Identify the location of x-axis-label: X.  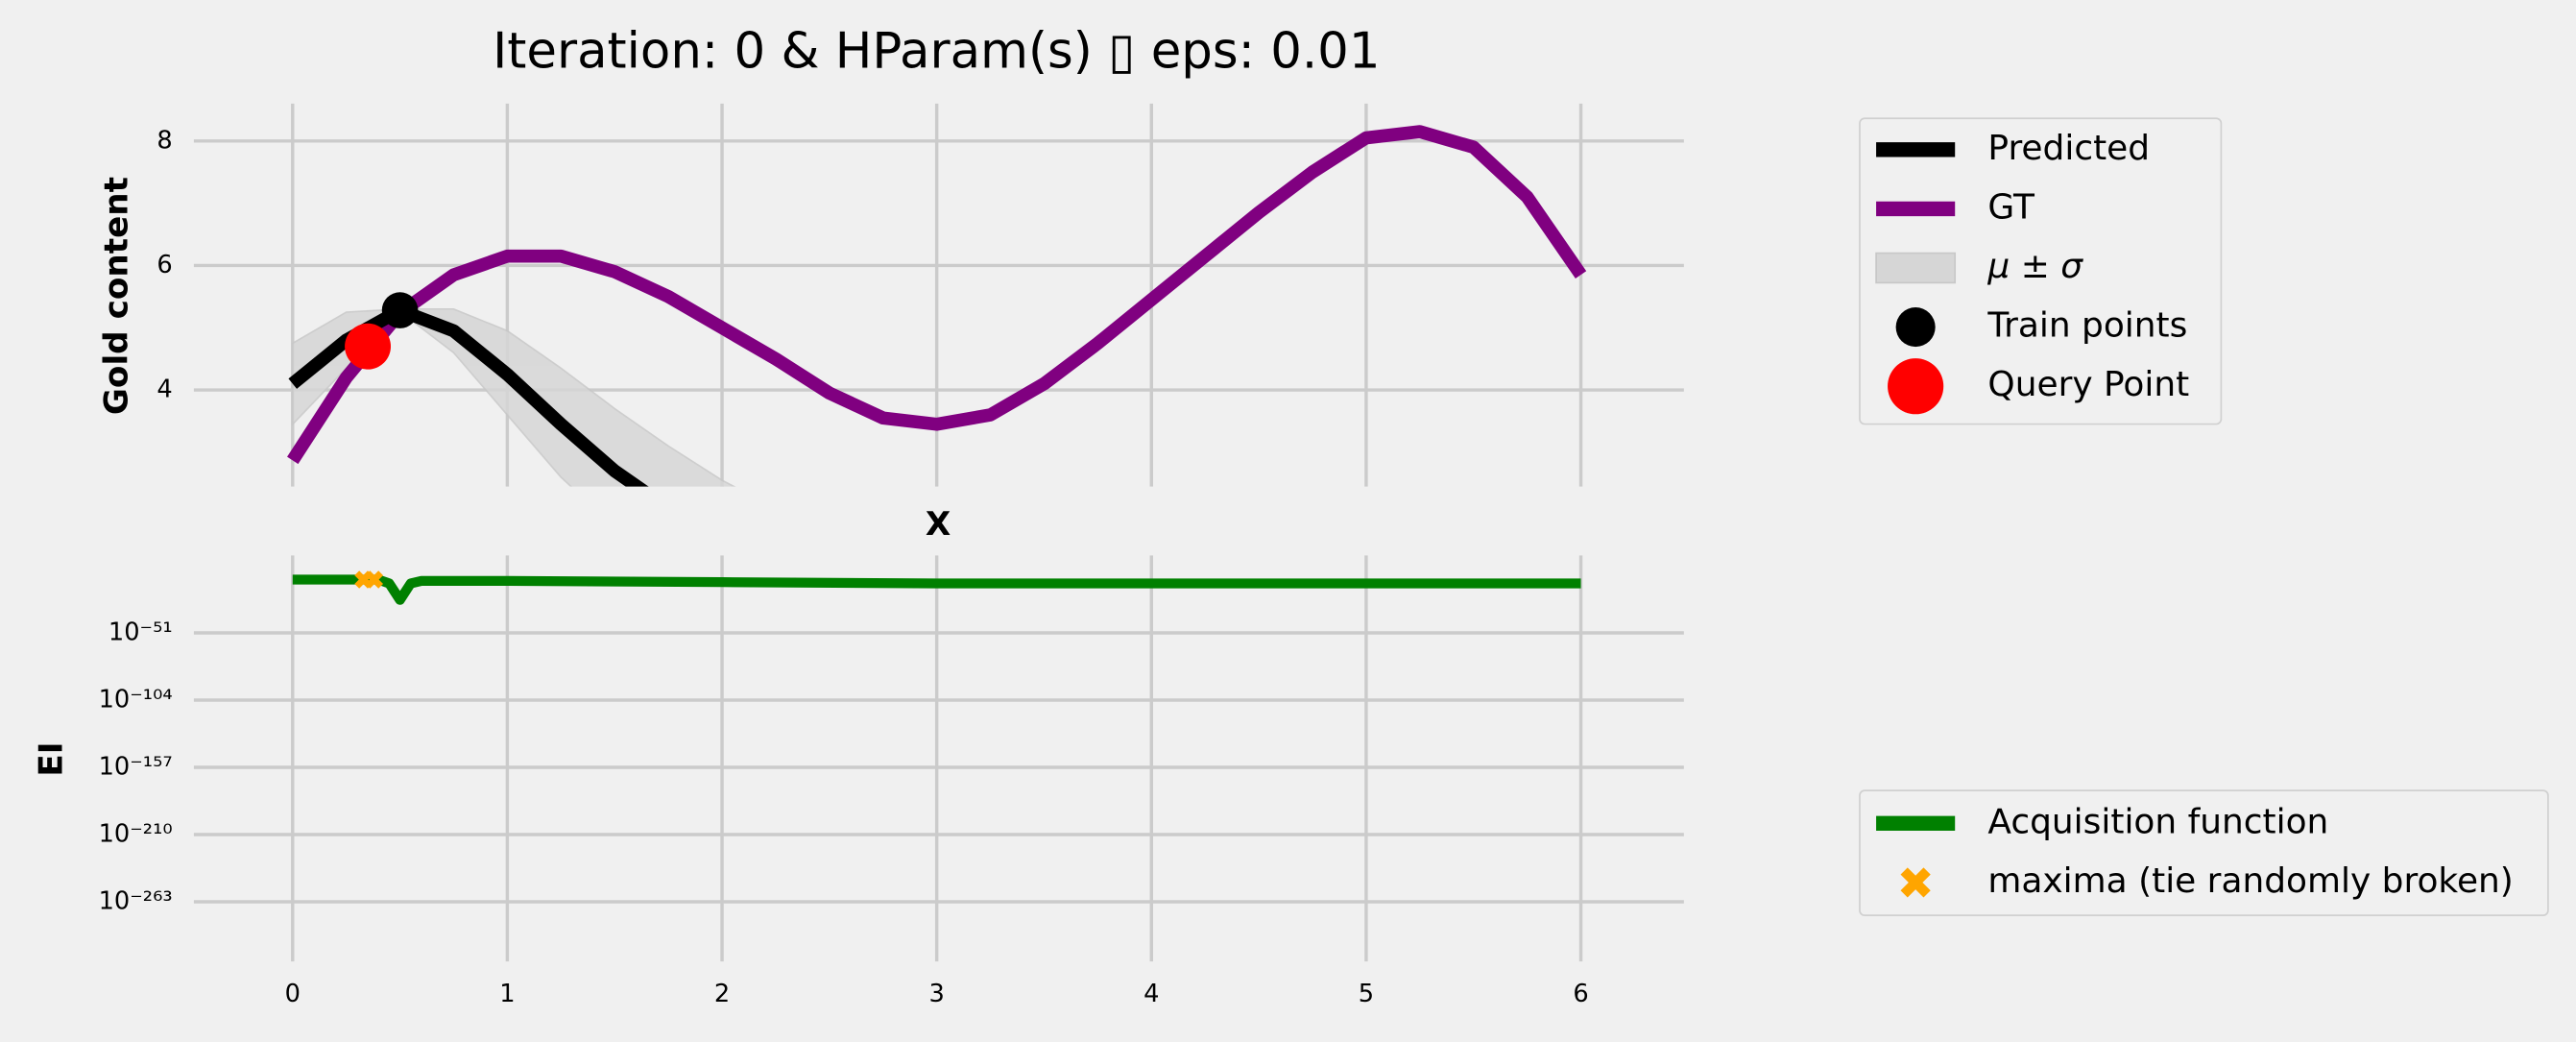
(938, 524).